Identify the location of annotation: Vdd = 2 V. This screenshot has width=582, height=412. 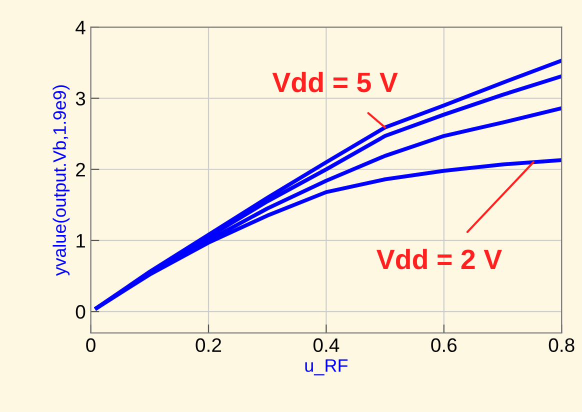
(439, 259).